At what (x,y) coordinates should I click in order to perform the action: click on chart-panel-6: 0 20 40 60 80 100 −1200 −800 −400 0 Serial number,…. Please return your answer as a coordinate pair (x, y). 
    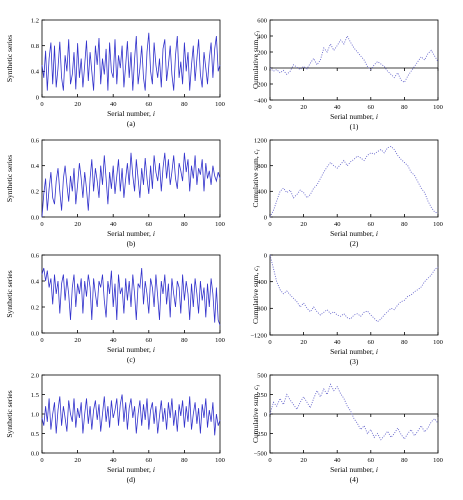
    Looking at the image, I should click on (346, 309).